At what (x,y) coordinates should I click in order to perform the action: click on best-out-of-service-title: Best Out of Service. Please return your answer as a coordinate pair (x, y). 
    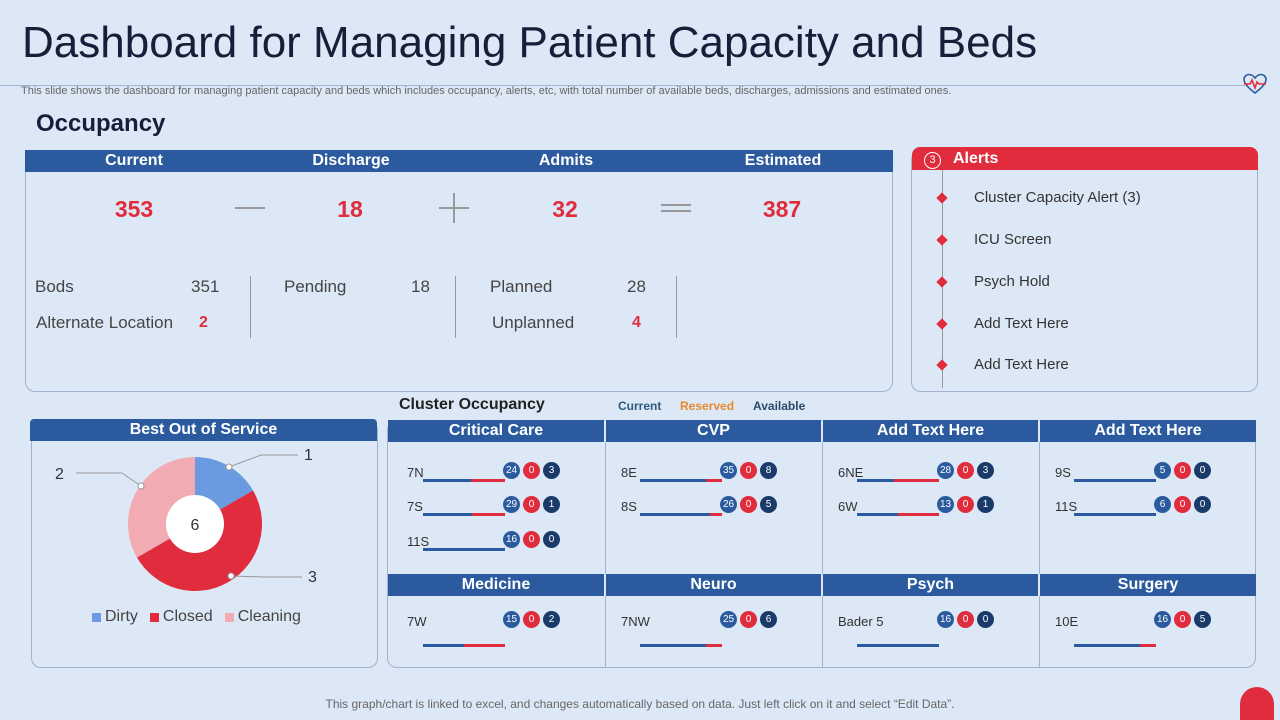
    Looking at the image, I should click on (203, 430).